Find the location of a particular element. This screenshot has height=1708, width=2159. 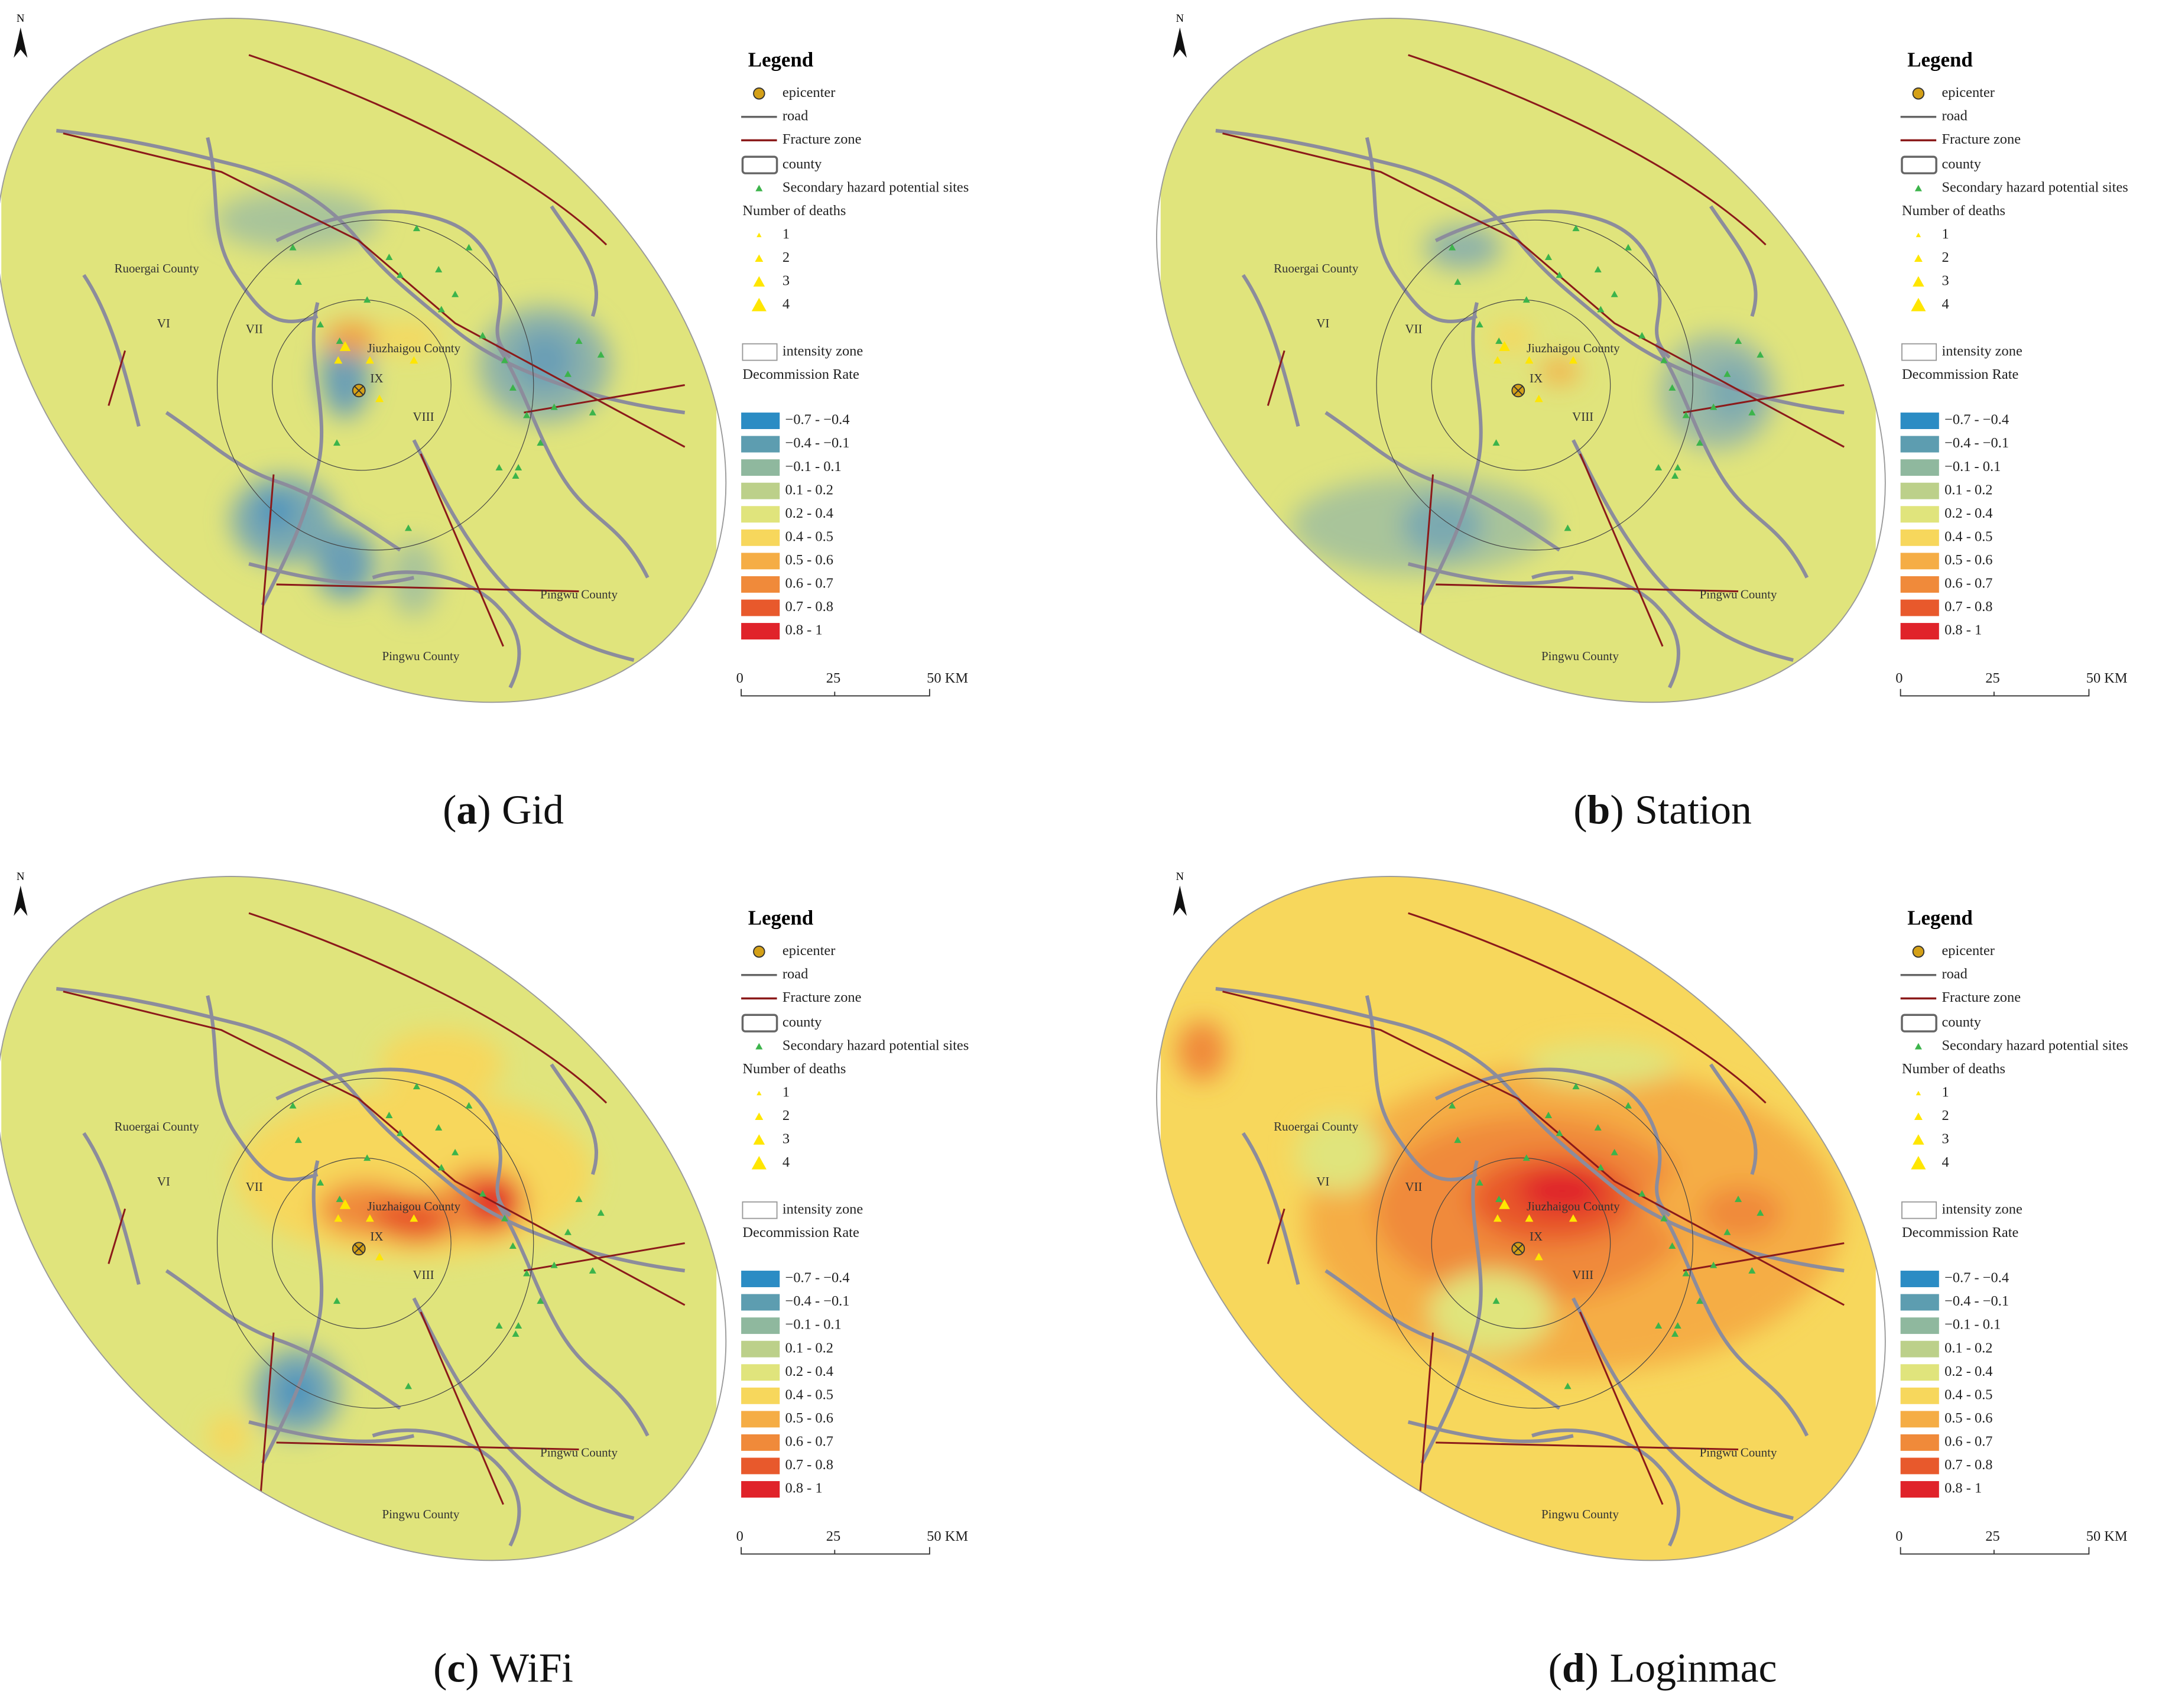

north-arrow is located at coordinates (21, 42).